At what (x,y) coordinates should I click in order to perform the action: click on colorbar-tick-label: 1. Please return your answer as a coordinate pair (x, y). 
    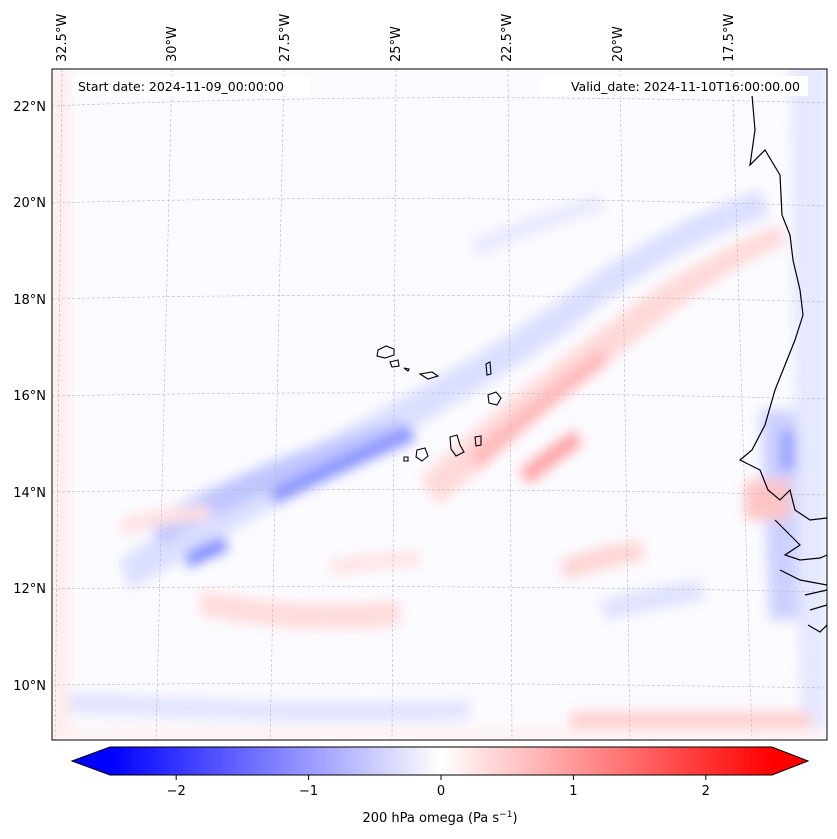
    Looking at the image, I should click on (573, 791).